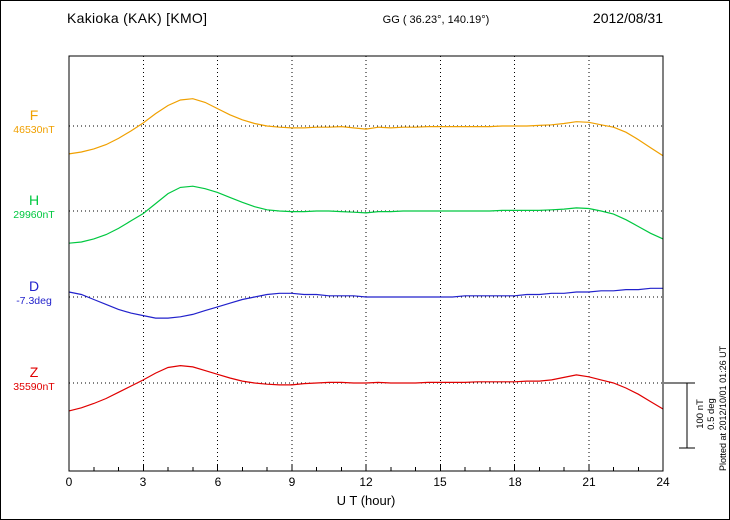 This screenshot has width=730, height=520. What do you see at coordinates (711, 414) in the screenshot?
I see `scale-bar-deg-label: 0.5 deg` at bounding box center [711, 414].